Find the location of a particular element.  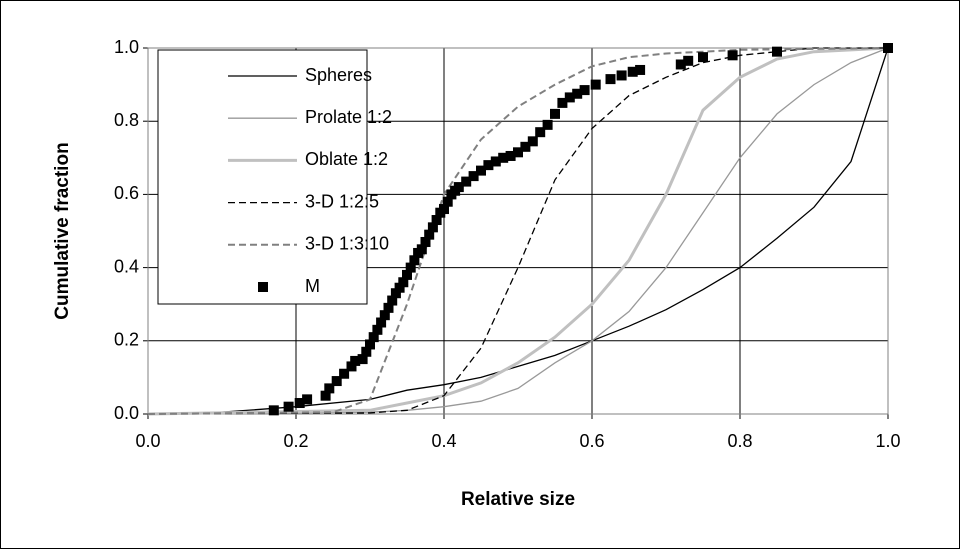

legend-marker is located at coordinates (263, 287).